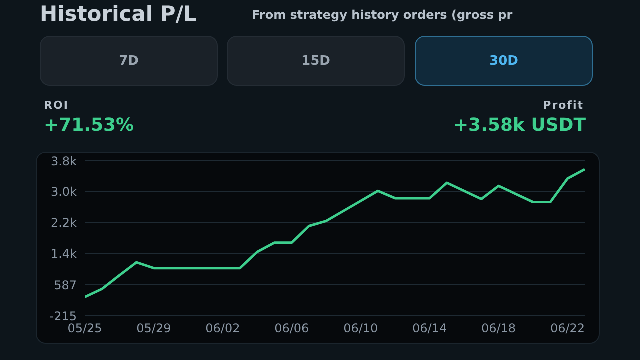  What do you see at coordinates (316, 61) in the screenshot?
I see `range-button: 15D` at bounding box center [316, 61].